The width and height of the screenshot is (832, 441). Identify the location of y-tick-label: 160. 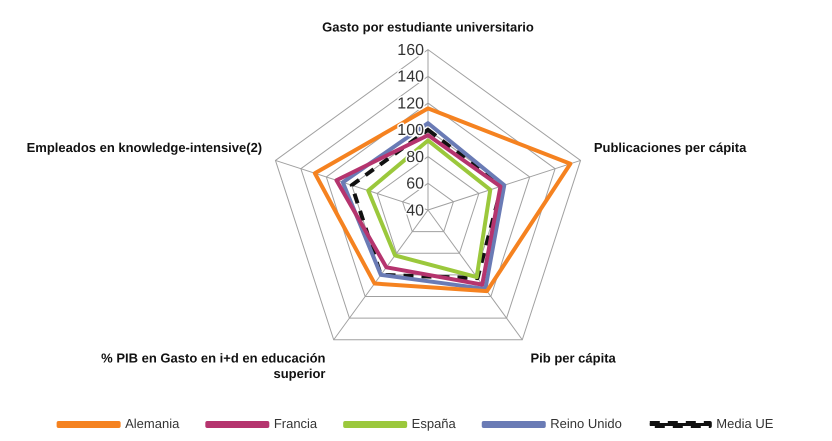
(410, 51).